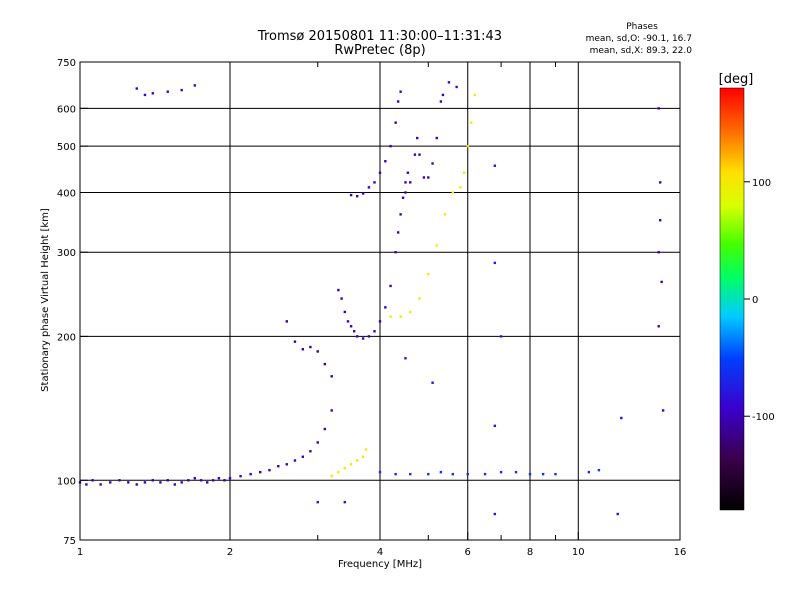 This screenshot has height=605, width=800. Describe the element at coordinates (66, 109) in the screenshot. I see `y-tick-label: 600` at that location.